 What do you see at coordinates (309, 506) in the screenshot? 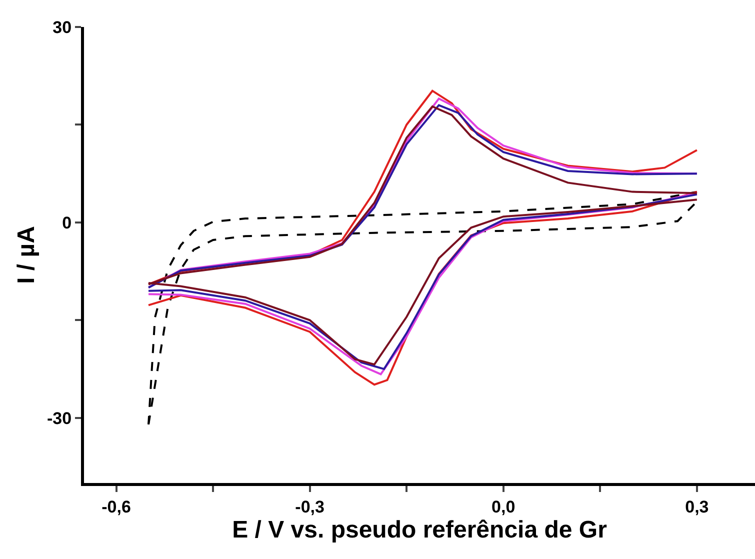
I see `x-tick-label: -0,3` at bounding box center [309, 506].